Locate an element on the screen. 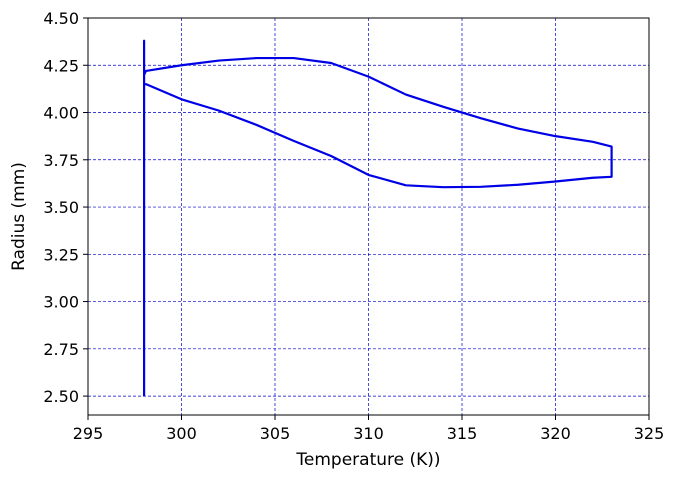 This screenshot has height=478, width=677. y-tick-label: 4.00 is located at coordinates (61, 113).